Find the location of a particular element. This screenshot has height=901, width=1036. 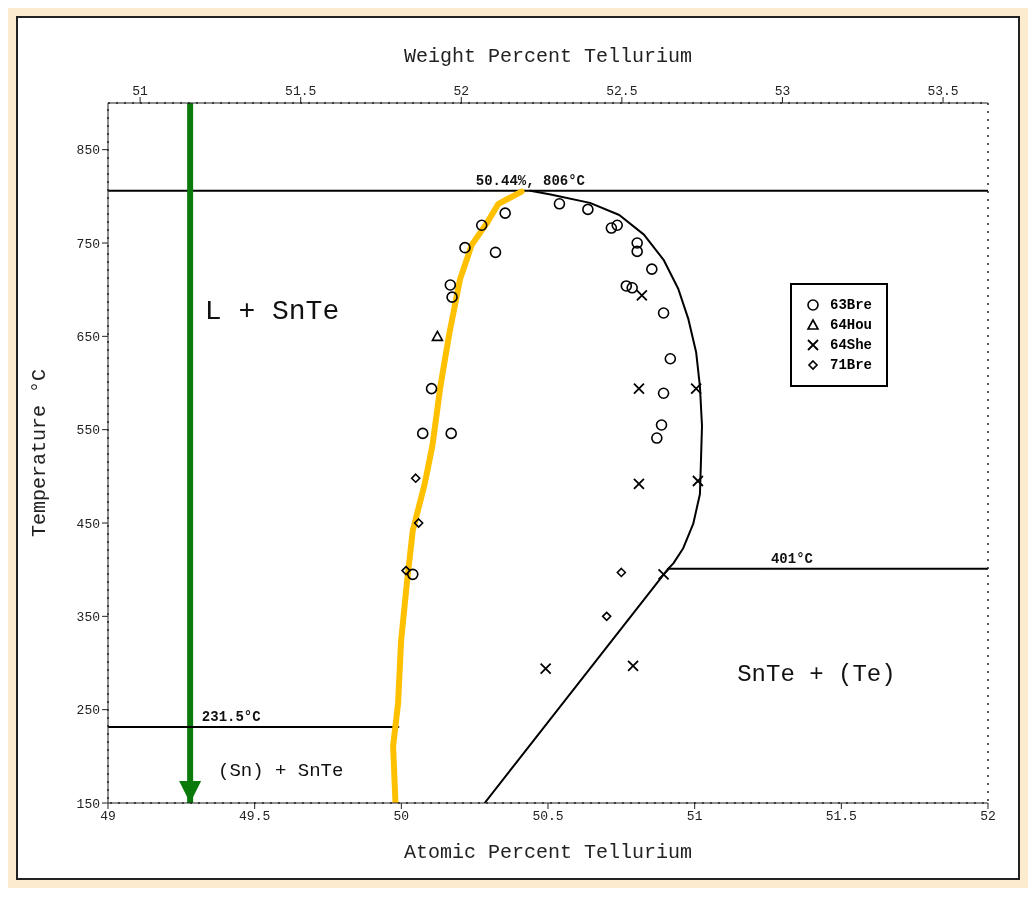

x-tick-label: 50 is located at coordinates (401, 817).